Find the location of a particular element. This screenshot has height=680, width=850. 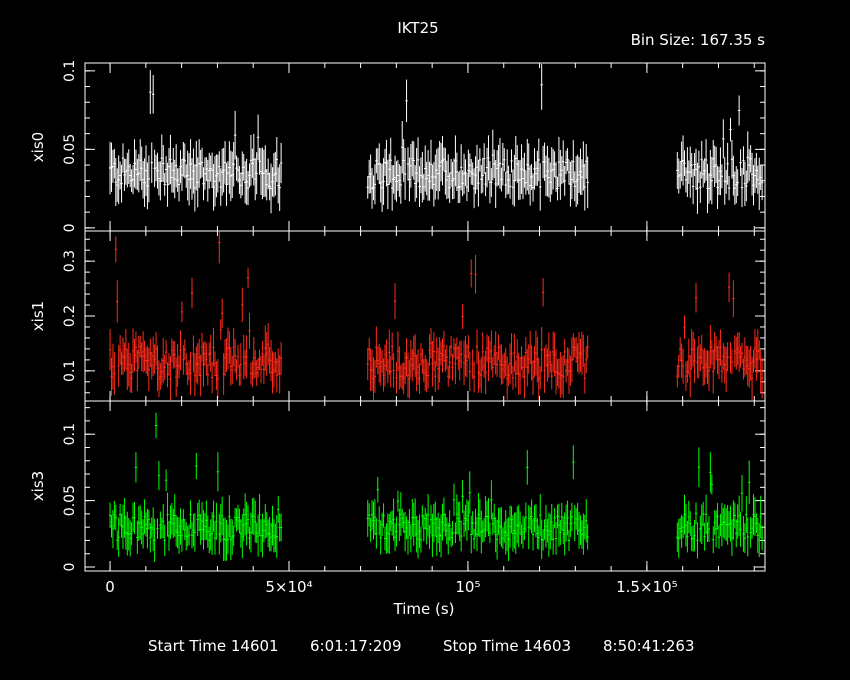

y-axis-label-xis0: xis0 is located at coordinates (38, 147).